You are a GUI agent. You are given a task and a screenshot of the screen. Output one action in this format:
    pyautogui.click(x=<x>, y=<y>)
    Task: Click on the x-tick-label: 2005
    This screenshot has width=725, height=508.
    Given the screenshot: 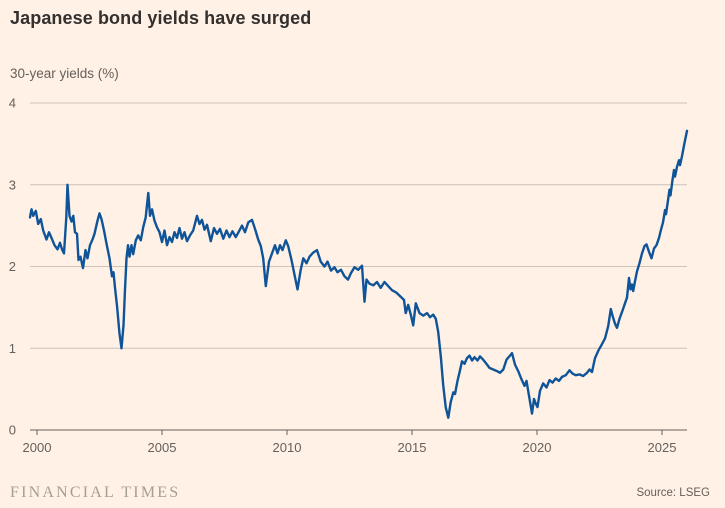 What is the action you would take?
    pyautogui.click(x=162, y=447)
    